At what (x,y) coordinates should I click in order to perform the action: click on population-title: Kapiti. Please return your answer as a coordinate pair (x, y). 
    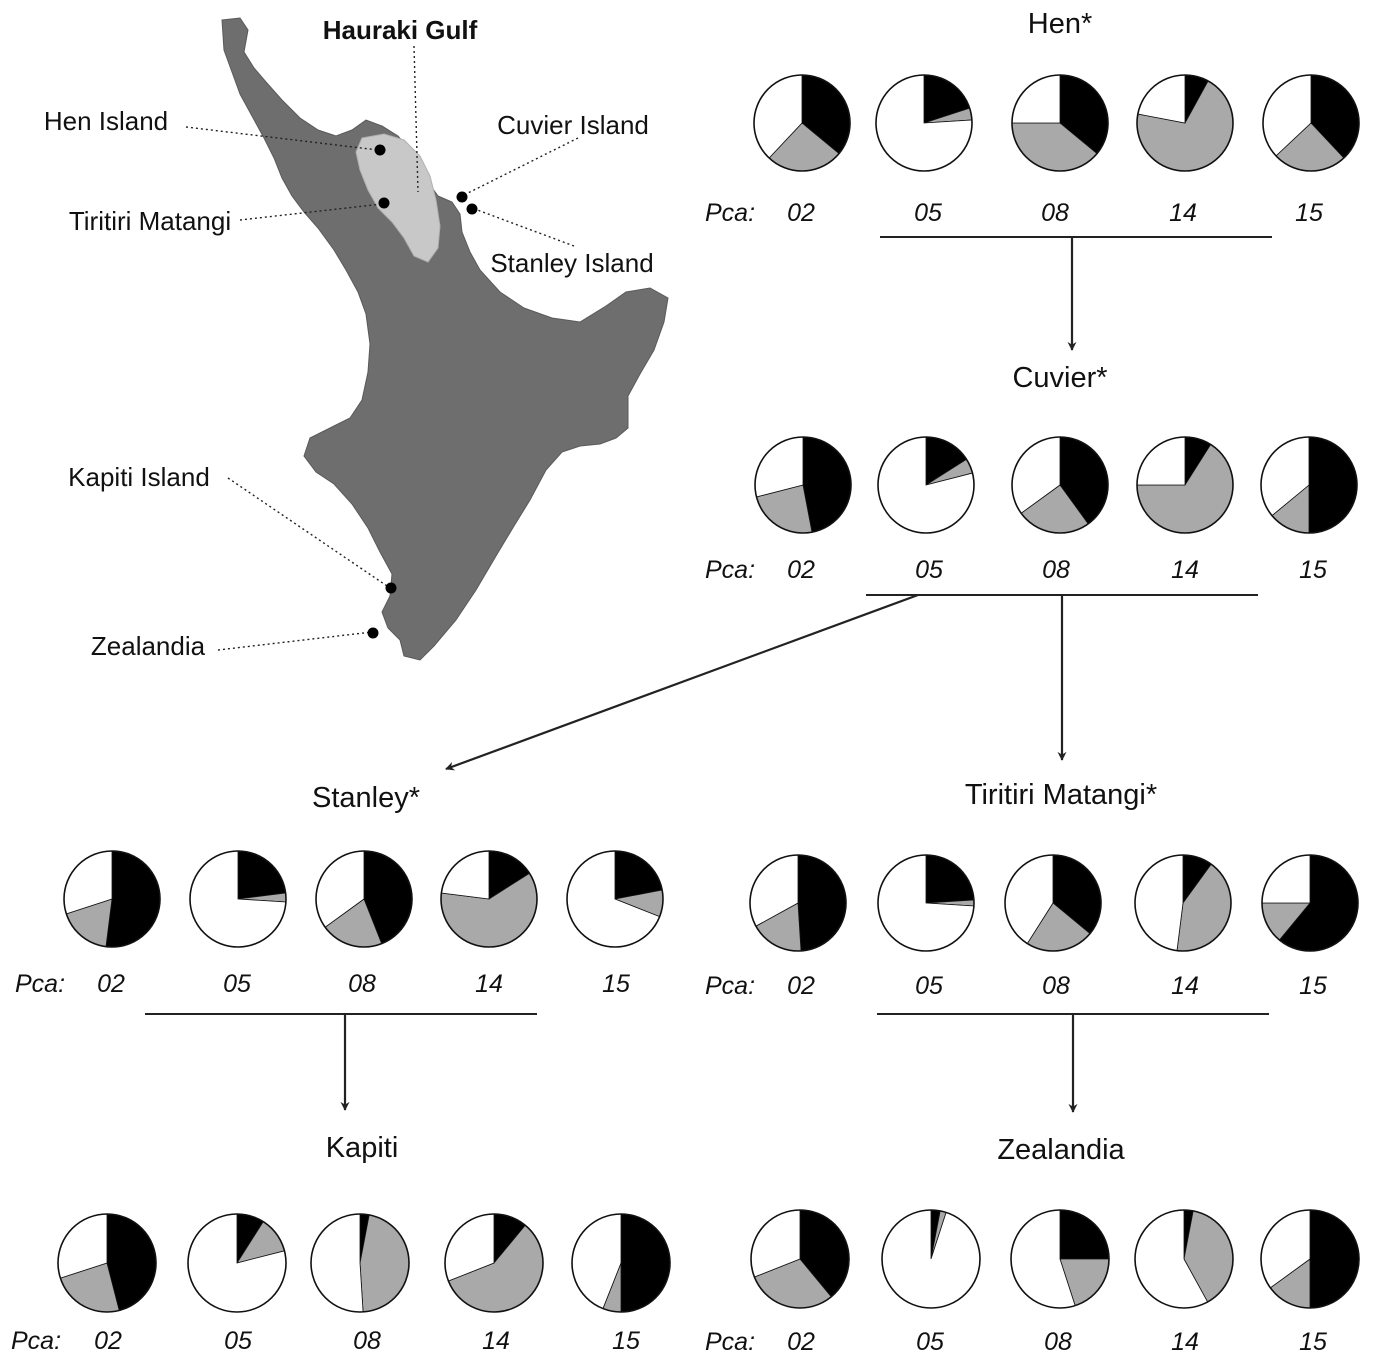
    Looking at the image, I should click on (362, 1148).